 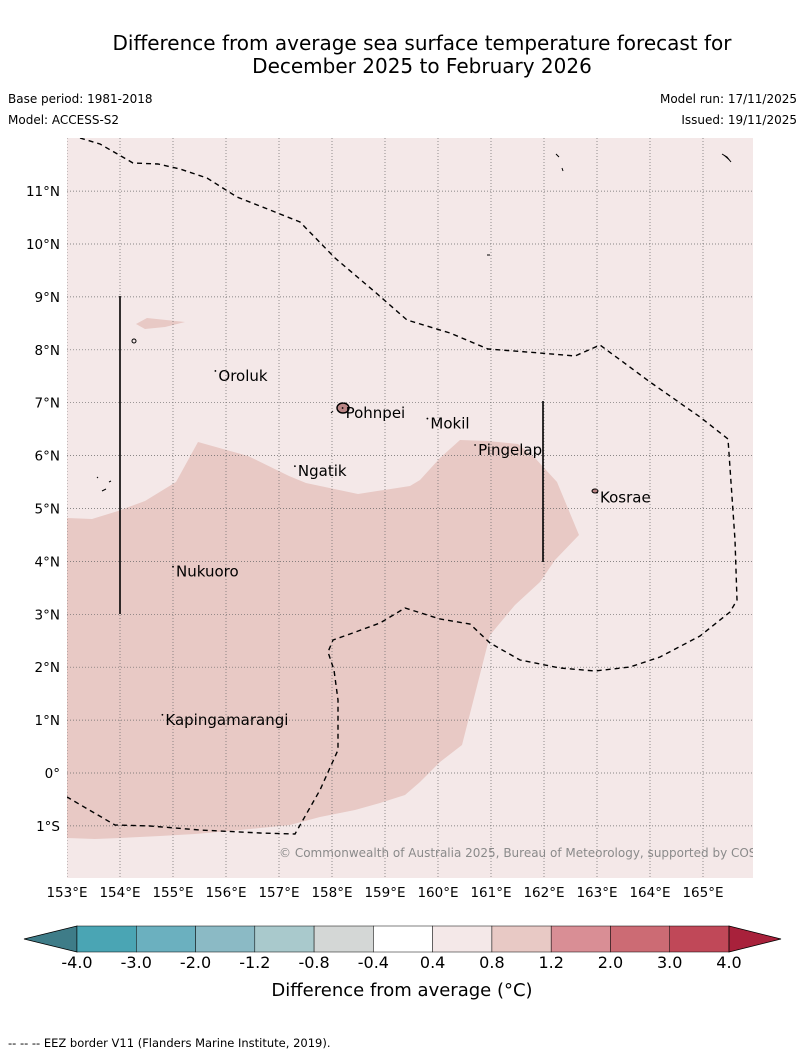 What do you see at coordinates (64, 120) in the screenshot?
I see `model-name: Model: ACCESS-S2` at bounding box center [64, 120].